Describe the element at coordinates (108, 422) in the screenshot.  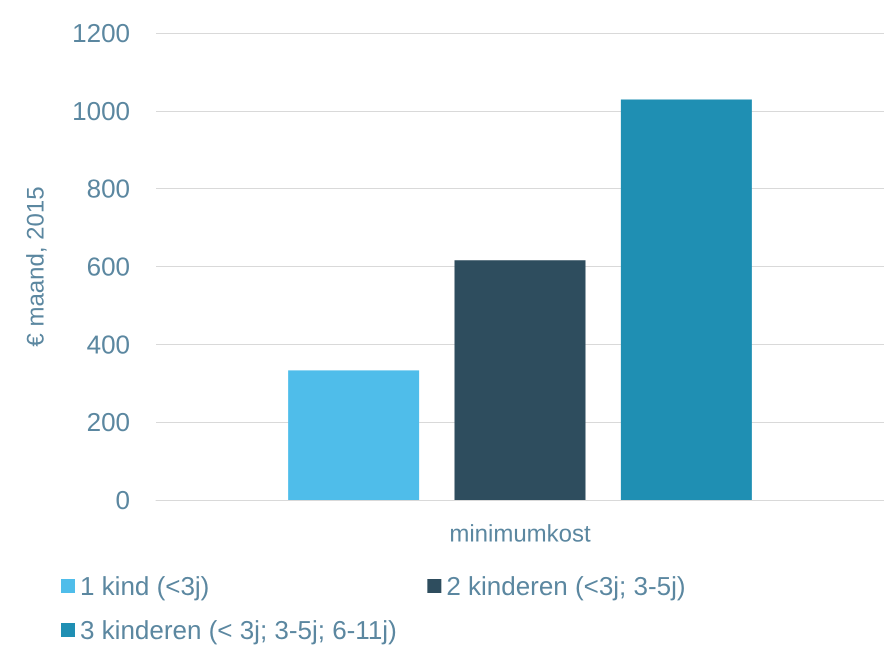
I see `y-tick-label: 200` at that location.